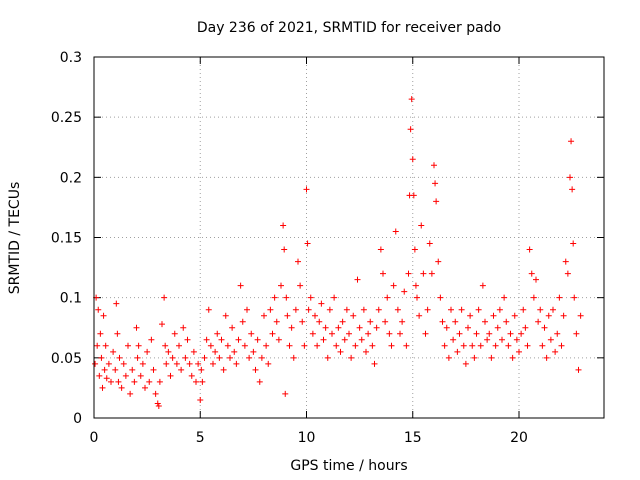 This screenshot has height=480, width=640. Describe the element at coordinates (413, 438) in the screenshot. I see `x-tick-label: 15` at that location.